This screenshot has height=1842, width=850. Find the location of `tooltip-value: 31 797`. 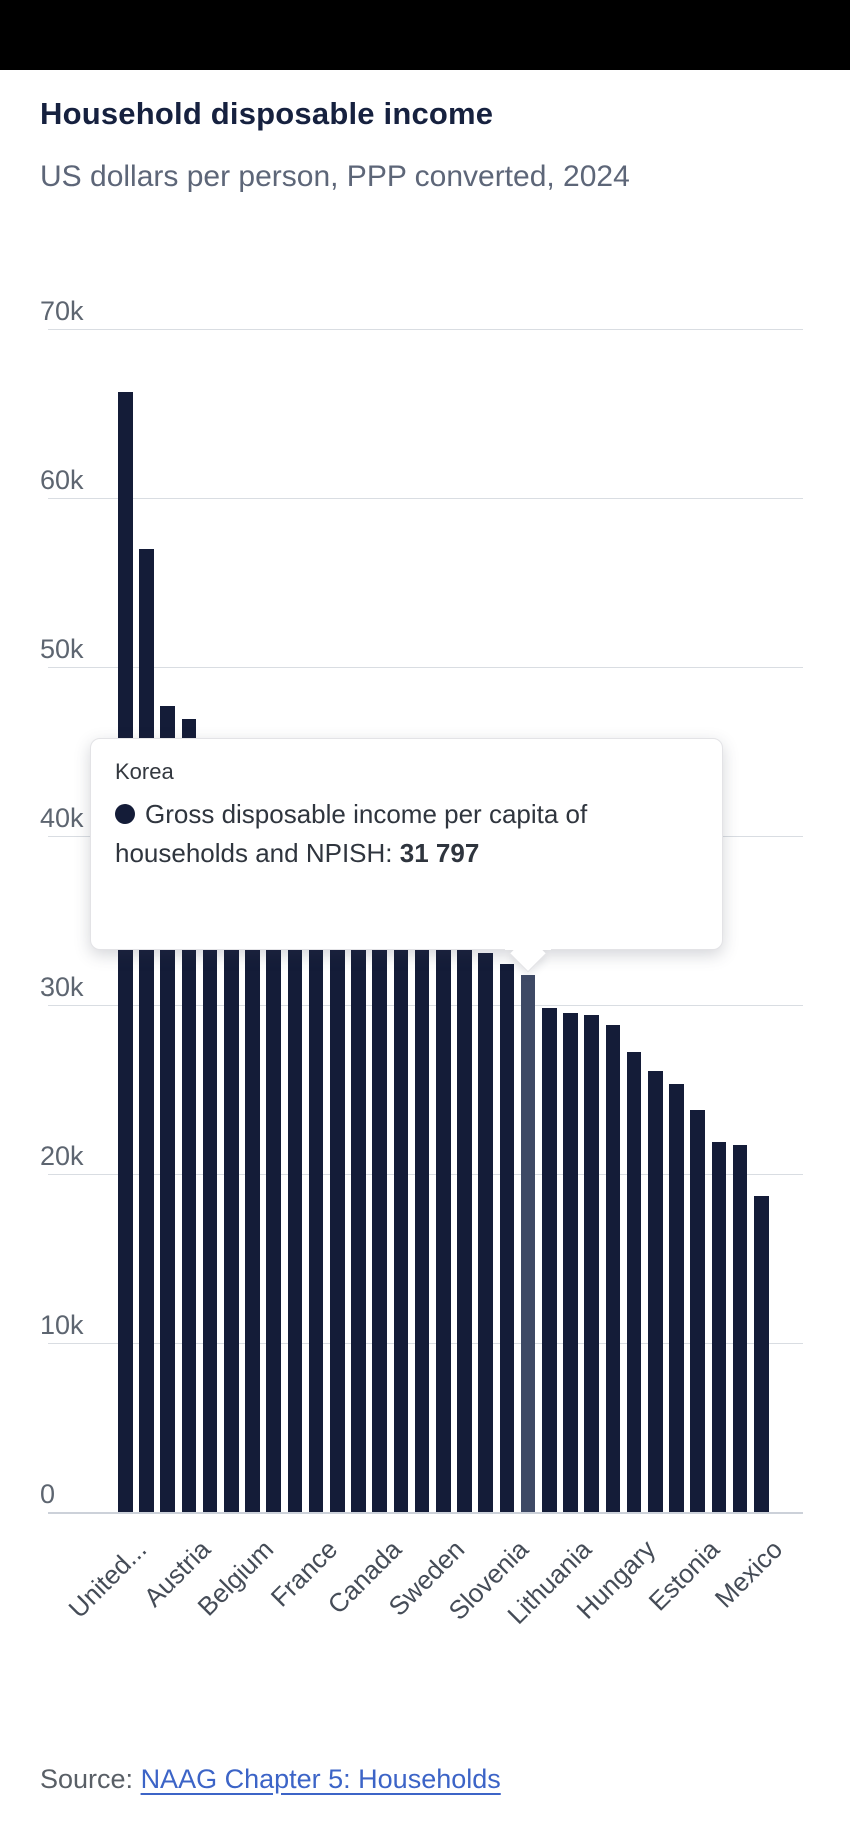

tooltip-value: 31 797 is located at coordinates (439, 853).